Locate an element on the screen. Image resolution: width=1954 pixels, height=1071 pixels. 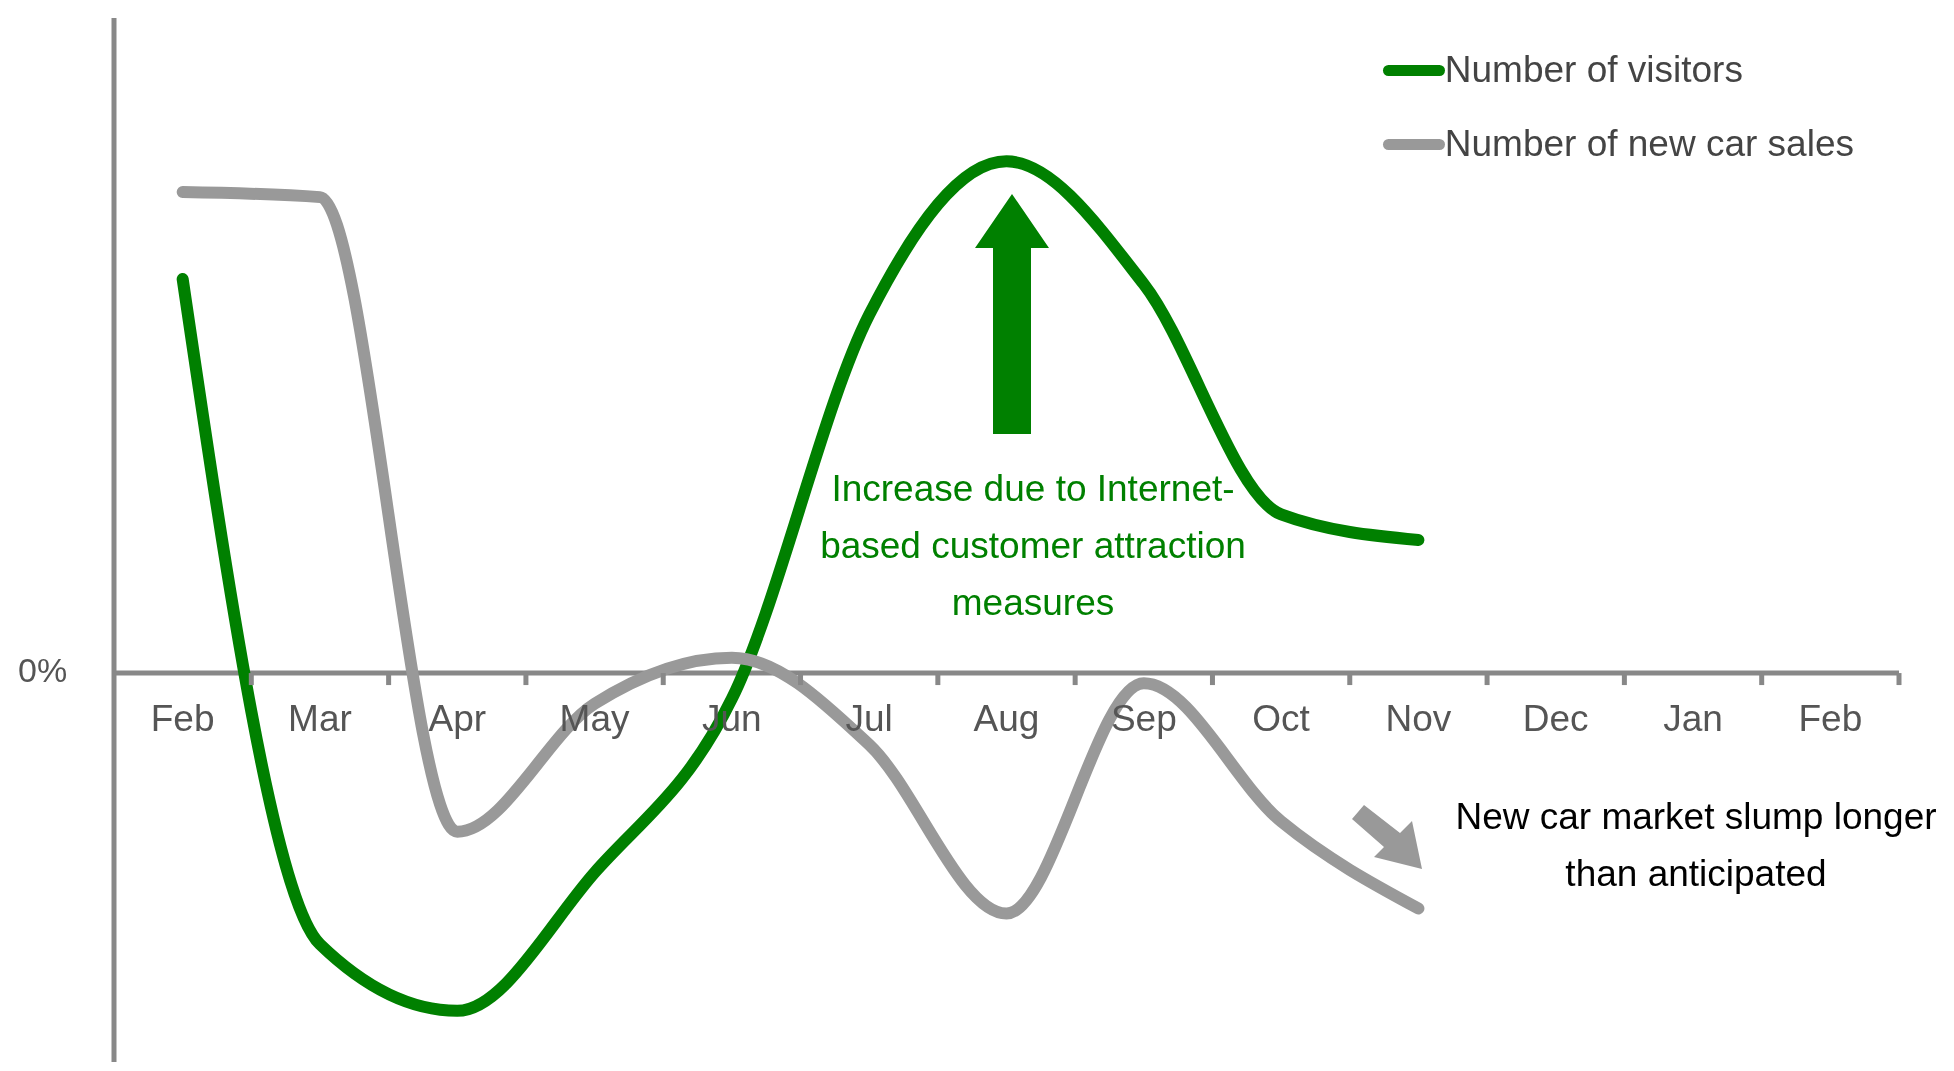
legend-label: Number of visitors is located at coordinates (1593, 70).